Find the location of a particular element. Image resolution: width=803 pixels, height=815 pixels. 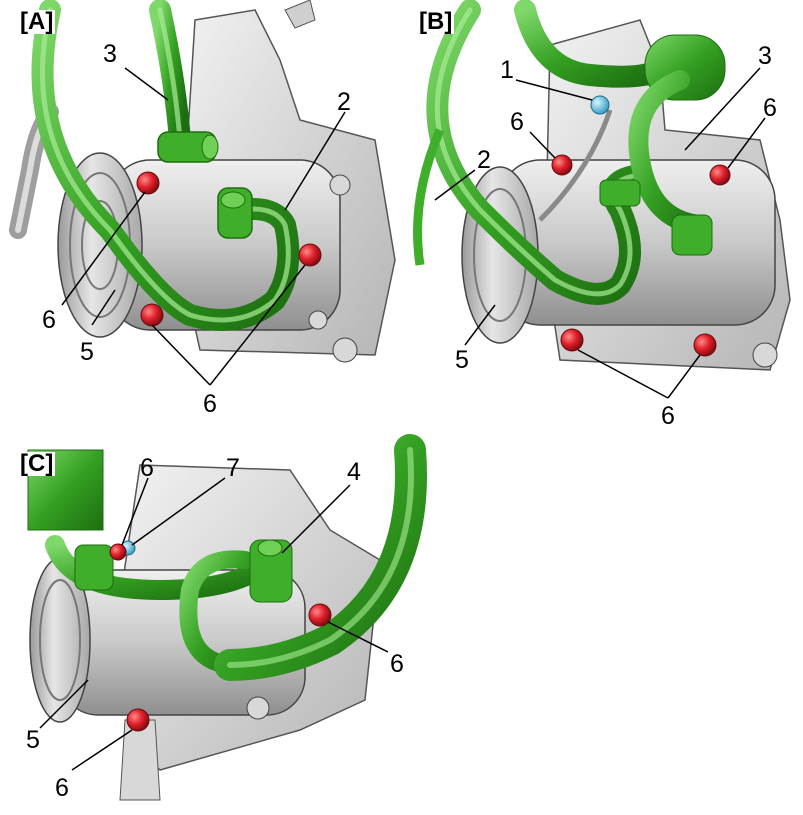

callout-b-2: 2 is located at coordinates (484, 160).